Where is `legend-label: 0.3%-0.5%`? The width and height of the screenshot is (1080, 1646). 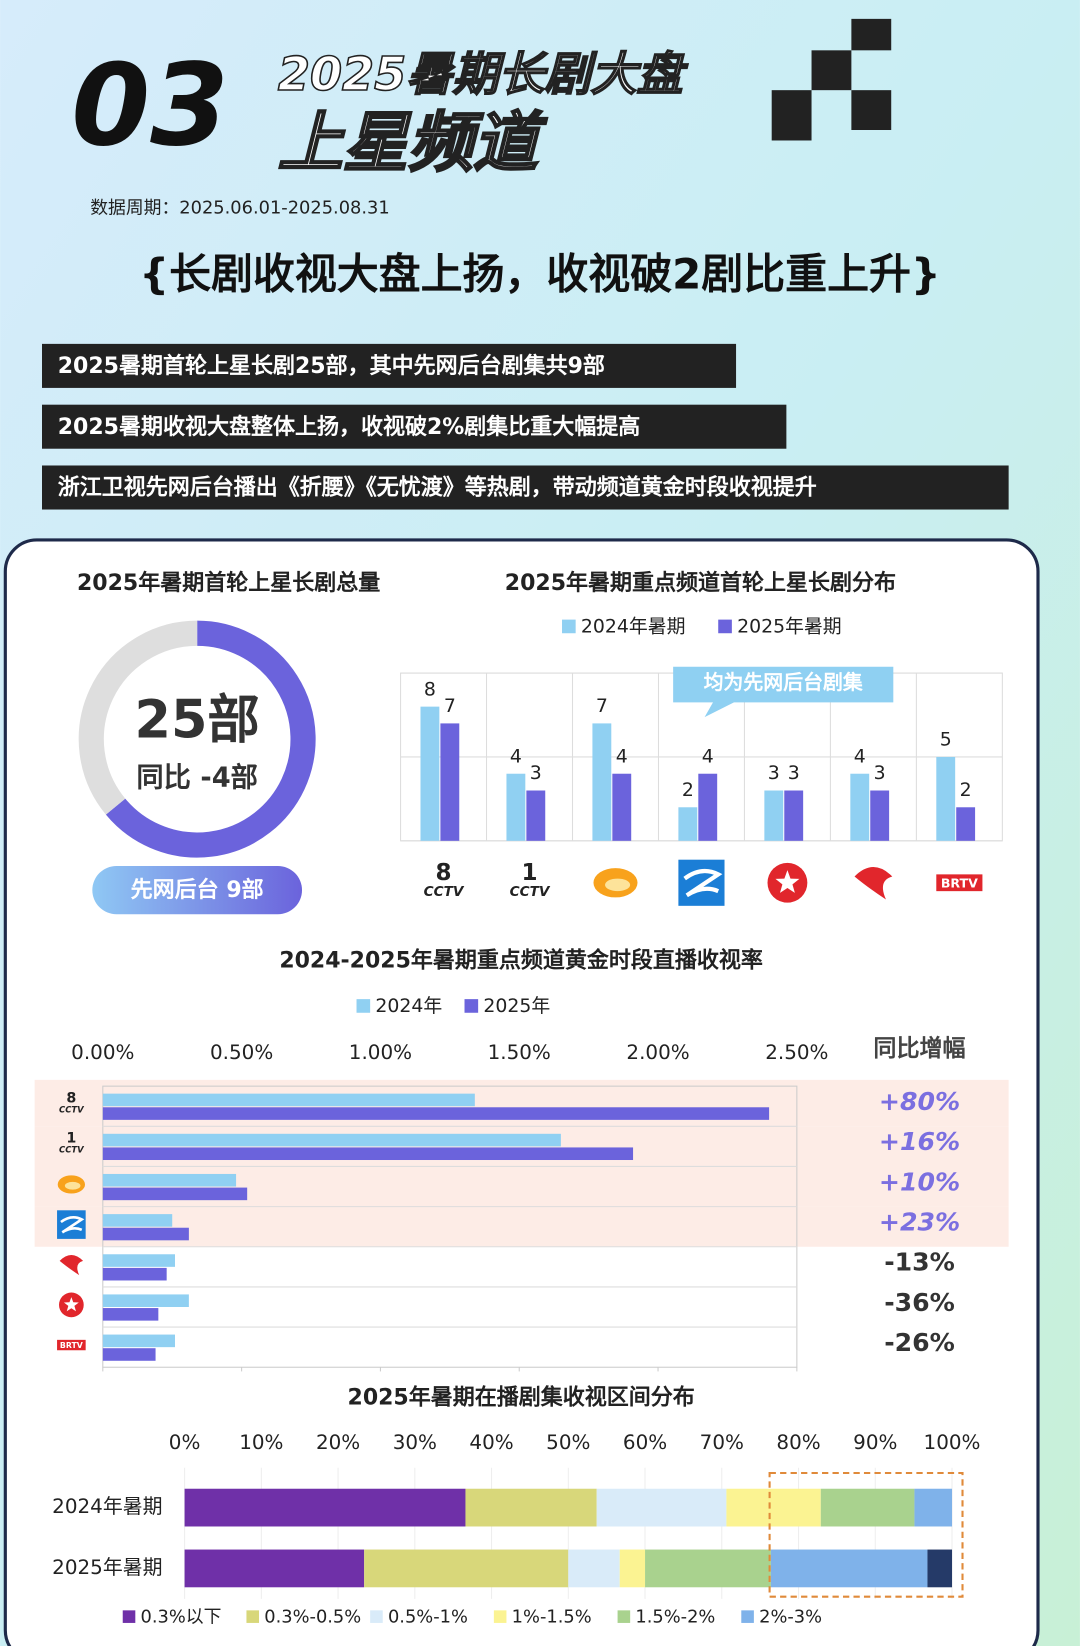
legend-label: 0.3%-0.5% is located at coordinates (312, 1617).